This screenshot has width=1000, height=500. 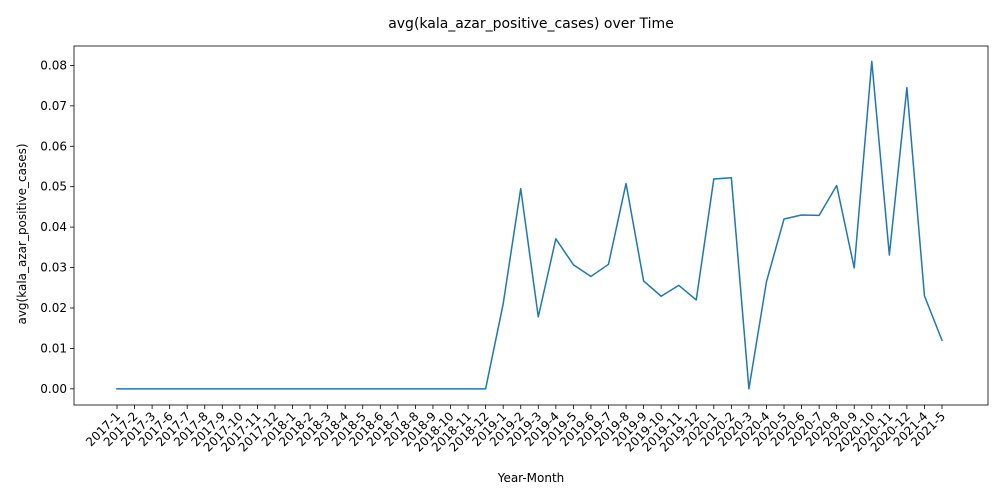 What do you see at coordinates (53, 389) in the screenshot?
I see `y-tick-label: 0.00` at bounding box center [53, 389].